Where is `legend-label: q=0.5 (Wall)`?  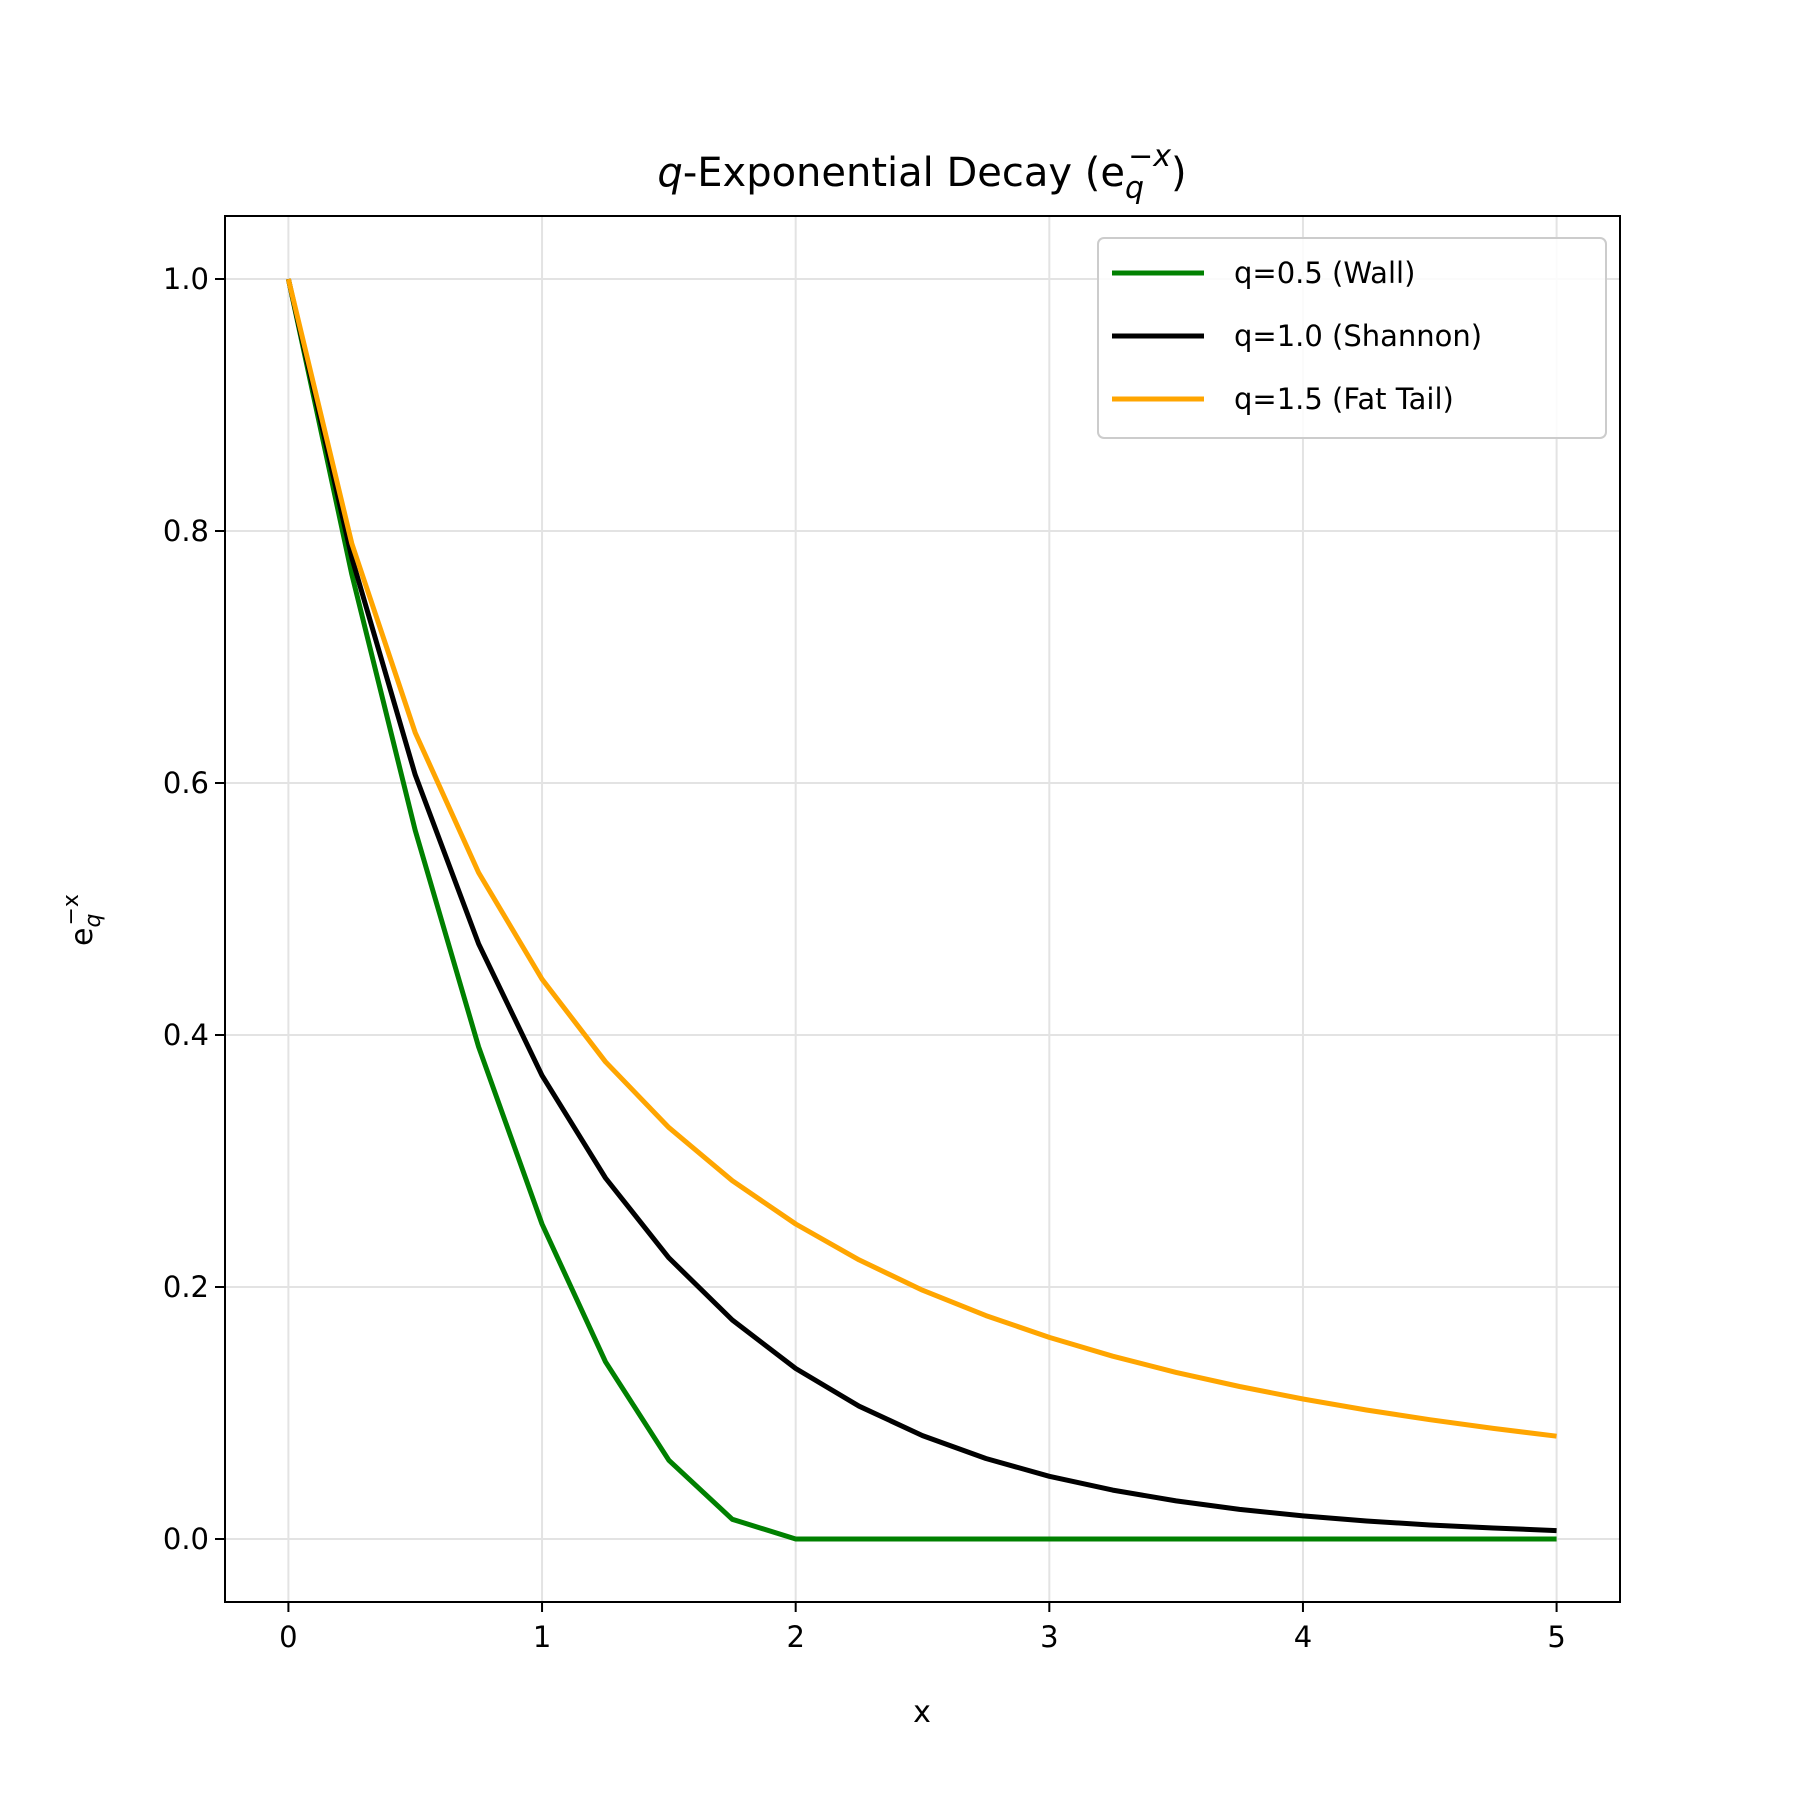 legend-label: q=0.5 (Wall) is located at coordinates (1324, 273).